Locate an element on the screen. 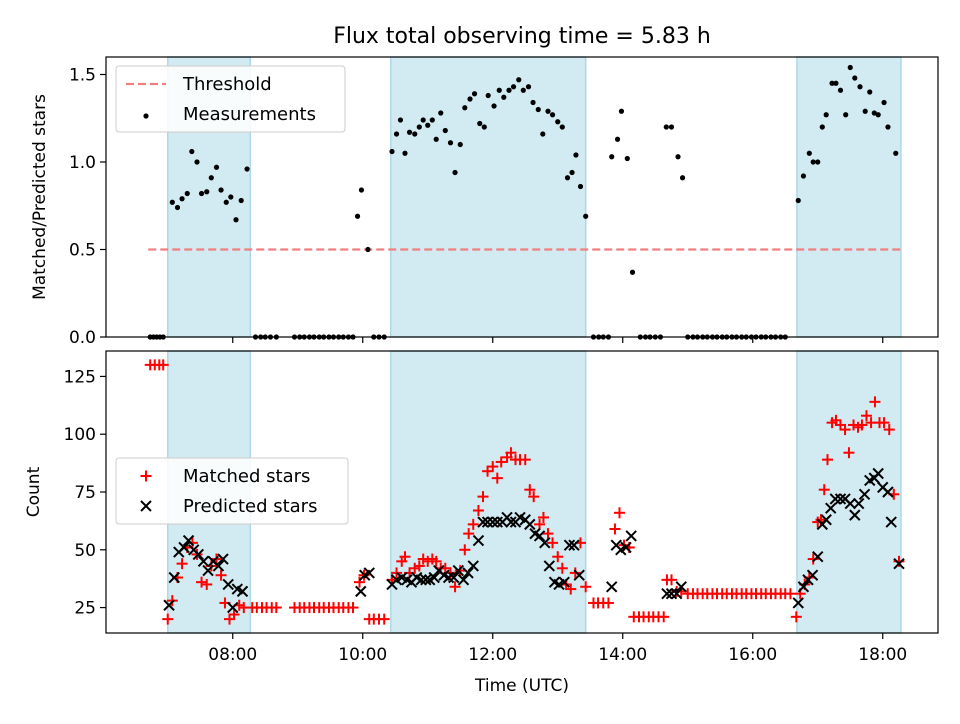  x-tick-label: 10:00 is located at coordinates (362, 655).